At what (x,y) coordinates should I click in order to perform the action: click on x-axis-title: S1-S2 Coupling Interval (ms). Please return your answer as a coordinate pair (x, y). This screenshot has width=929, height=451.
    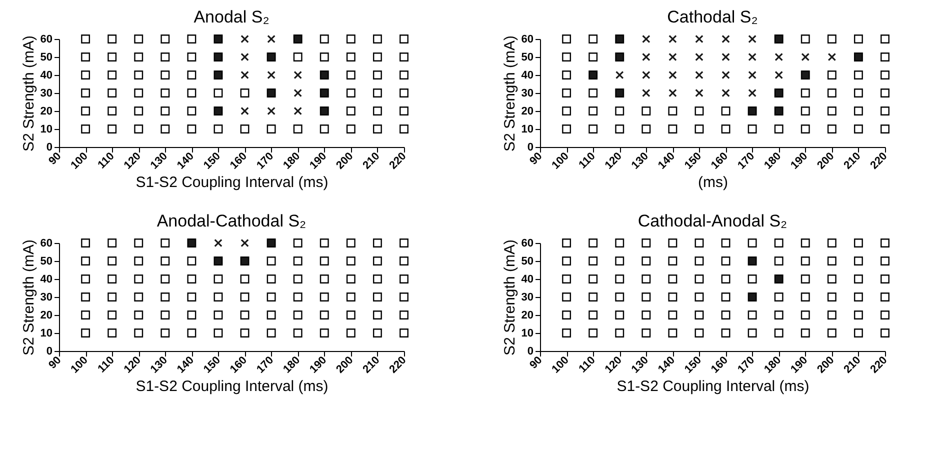
    Looking at the image, I should click on (232, 387).